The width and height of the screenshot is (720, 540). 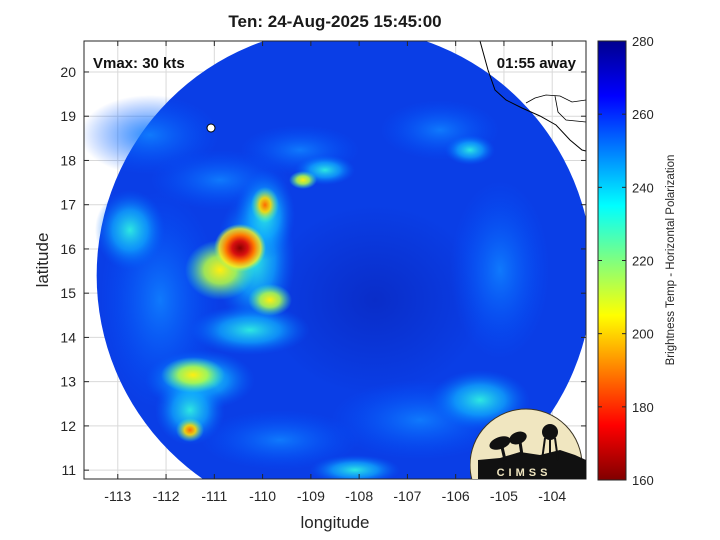 I want to click on y-tick-label: 16, so click(x=68, y=249).